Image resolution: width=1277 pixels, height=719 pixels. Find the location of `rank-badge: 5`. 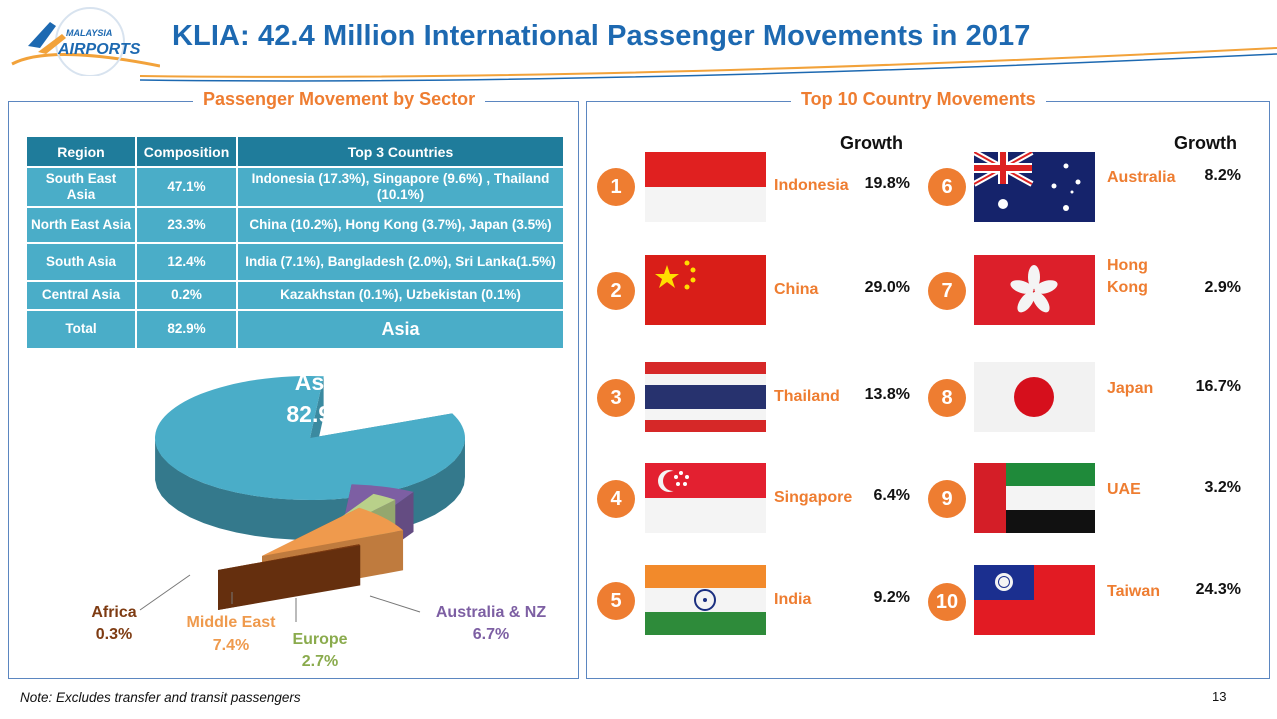

rank-badge: 5 is located at coordinates (616, 601).